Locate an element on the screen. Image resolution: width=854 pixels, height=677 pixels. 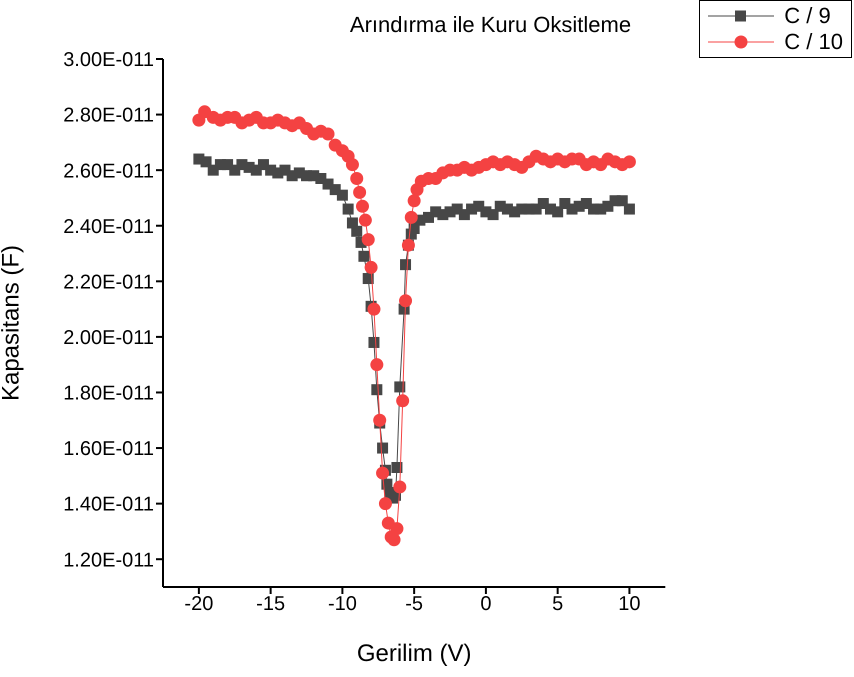
x-tick-label: -10 is located at coordinates (342, 604).